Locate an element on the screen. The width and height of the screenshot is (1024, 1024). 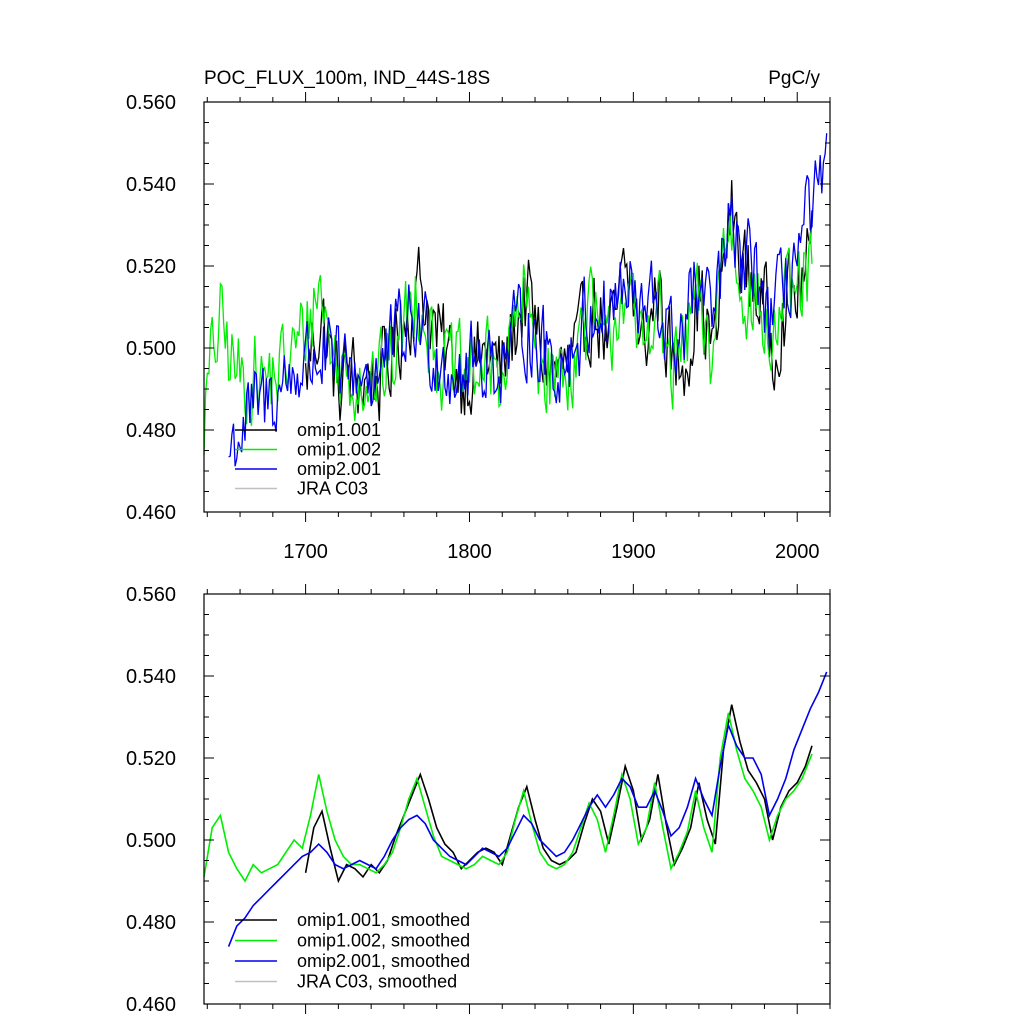
legend-label: JRA C03 is located at coordinates (332, 489).